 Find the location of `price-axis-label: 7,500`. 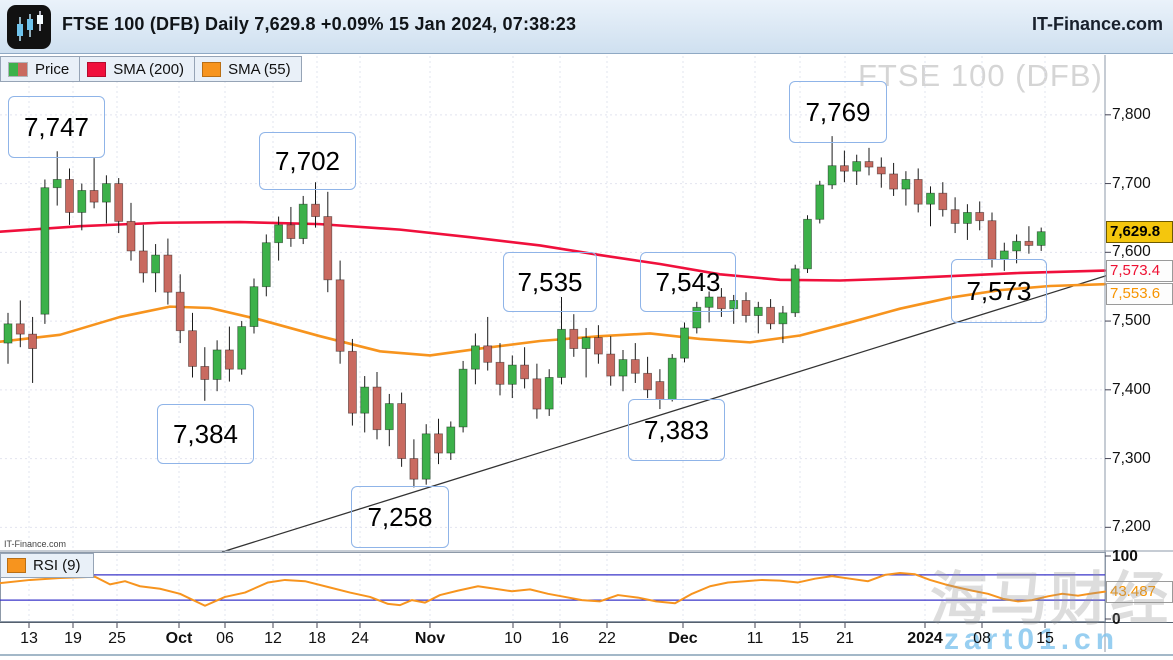

price-axis-label: 7,500 is located at coordinates (1131, 321).